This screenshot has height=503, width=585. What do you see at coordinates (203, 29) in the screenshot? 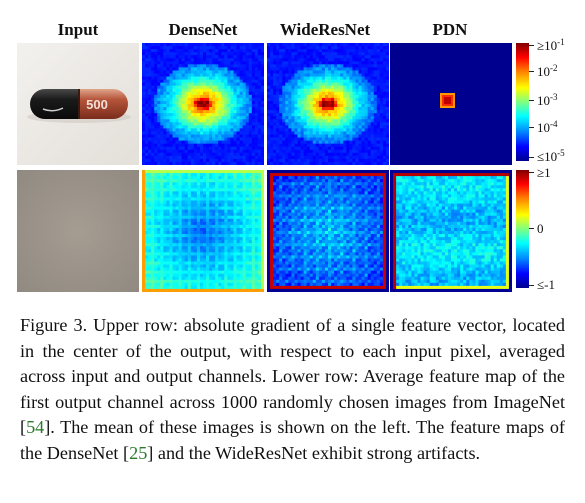
I see `column-title-densenet: DenseNet` at bounding box center [203, 29].